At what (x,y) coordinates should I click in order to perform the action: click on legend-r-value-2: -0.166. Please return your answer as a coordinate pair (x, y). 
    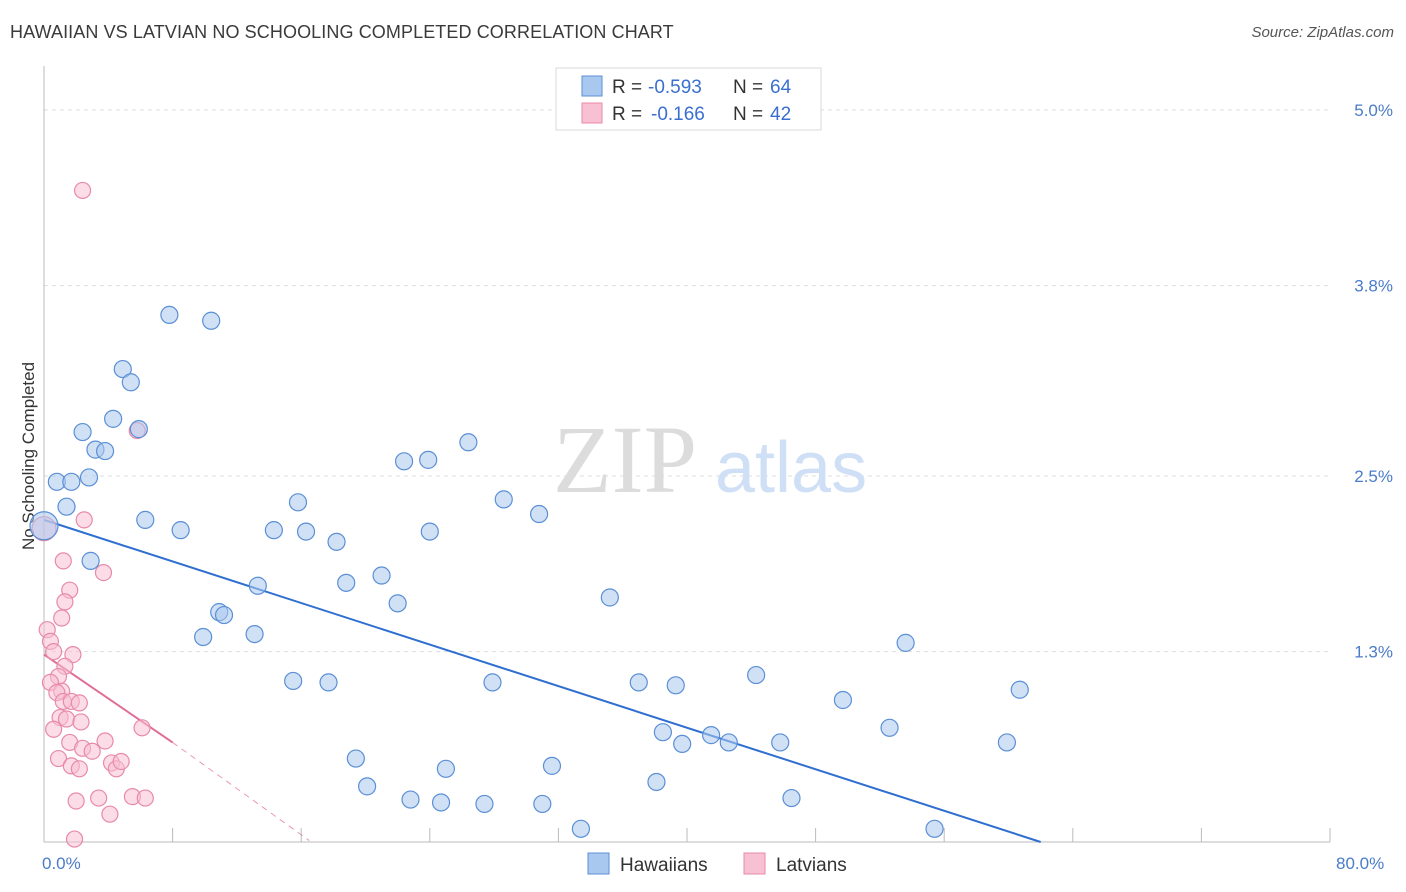
    Looking at the image, I should click on (678, 114).